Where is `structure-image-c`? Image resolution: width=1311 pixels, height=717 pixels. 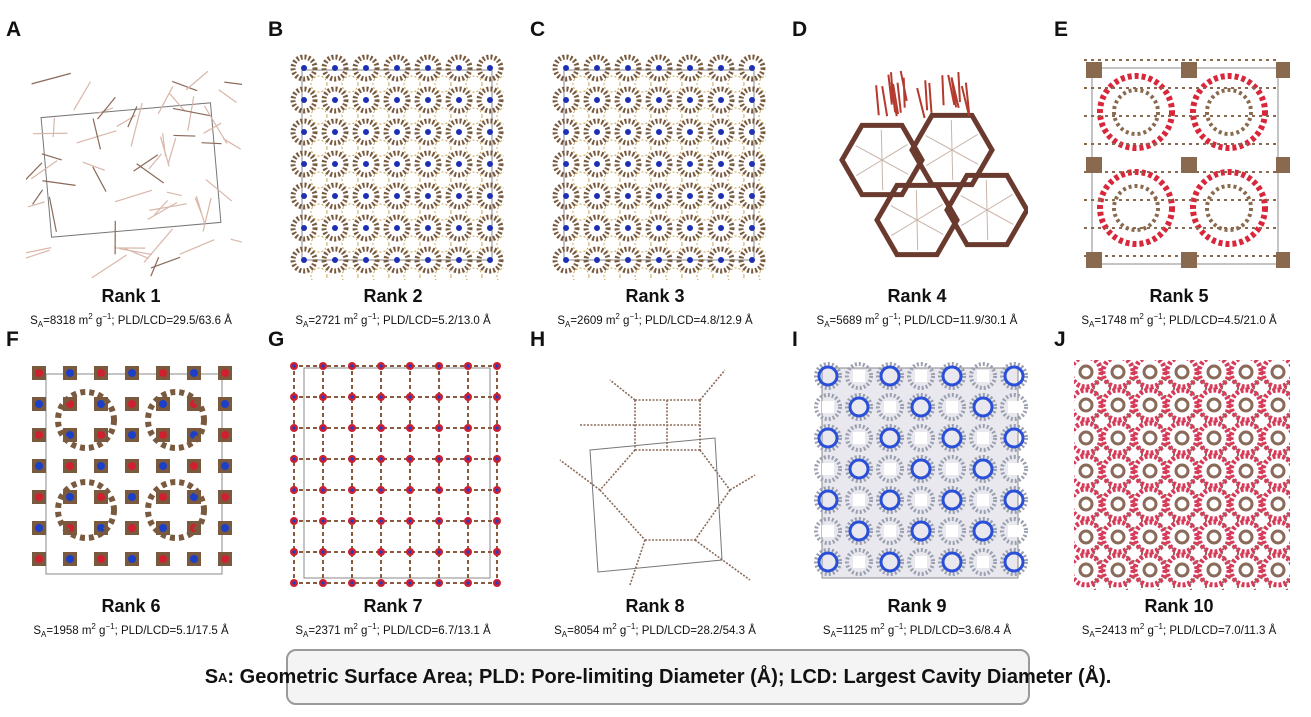
structure-image-c is located at coordinates (659, 167).